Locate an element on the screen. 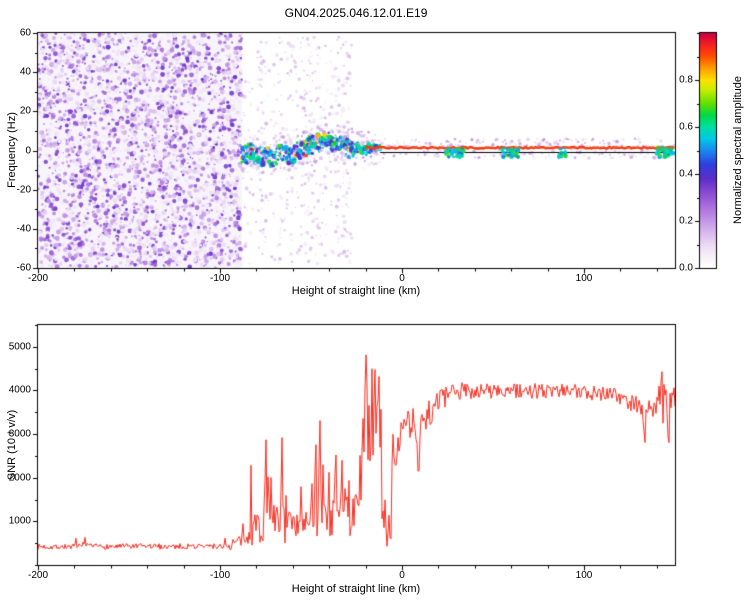 Image resolution: width=750 pixels, height=600 pixels. colorbar-tick-label: 0.8 is located at coordinates (686, 80).